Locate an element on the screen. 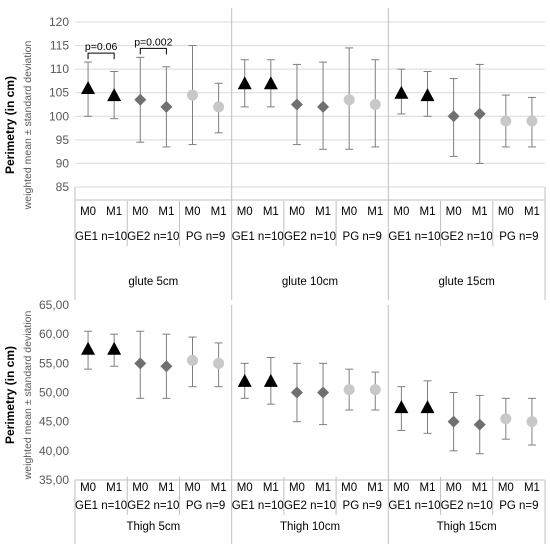  significance-label: p=0.002 is located at coordinates (153, 42).